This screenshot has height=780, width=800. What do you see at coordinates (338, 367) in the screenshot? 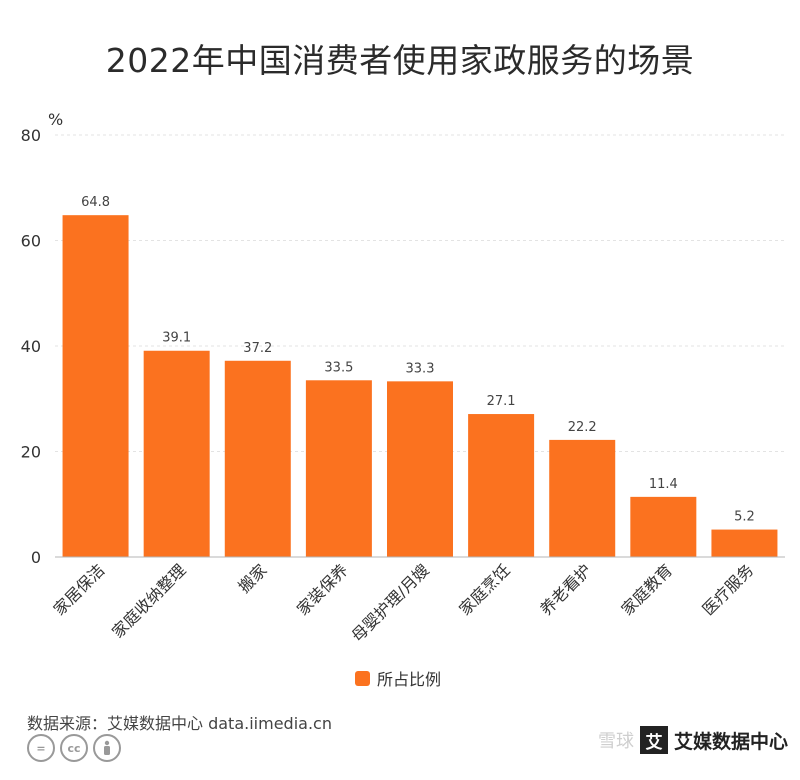
I see `data-label: 33.5` at bounding box center [338, 367].